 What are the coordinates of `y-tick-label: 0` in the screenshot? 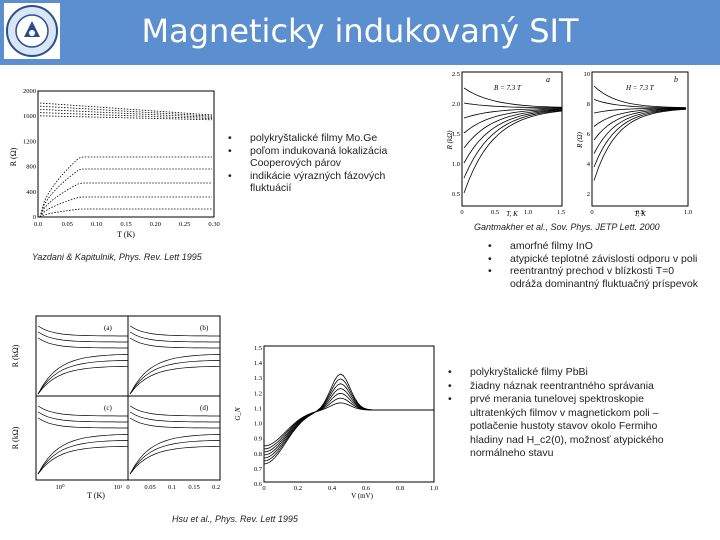 It's located at (34, 217).